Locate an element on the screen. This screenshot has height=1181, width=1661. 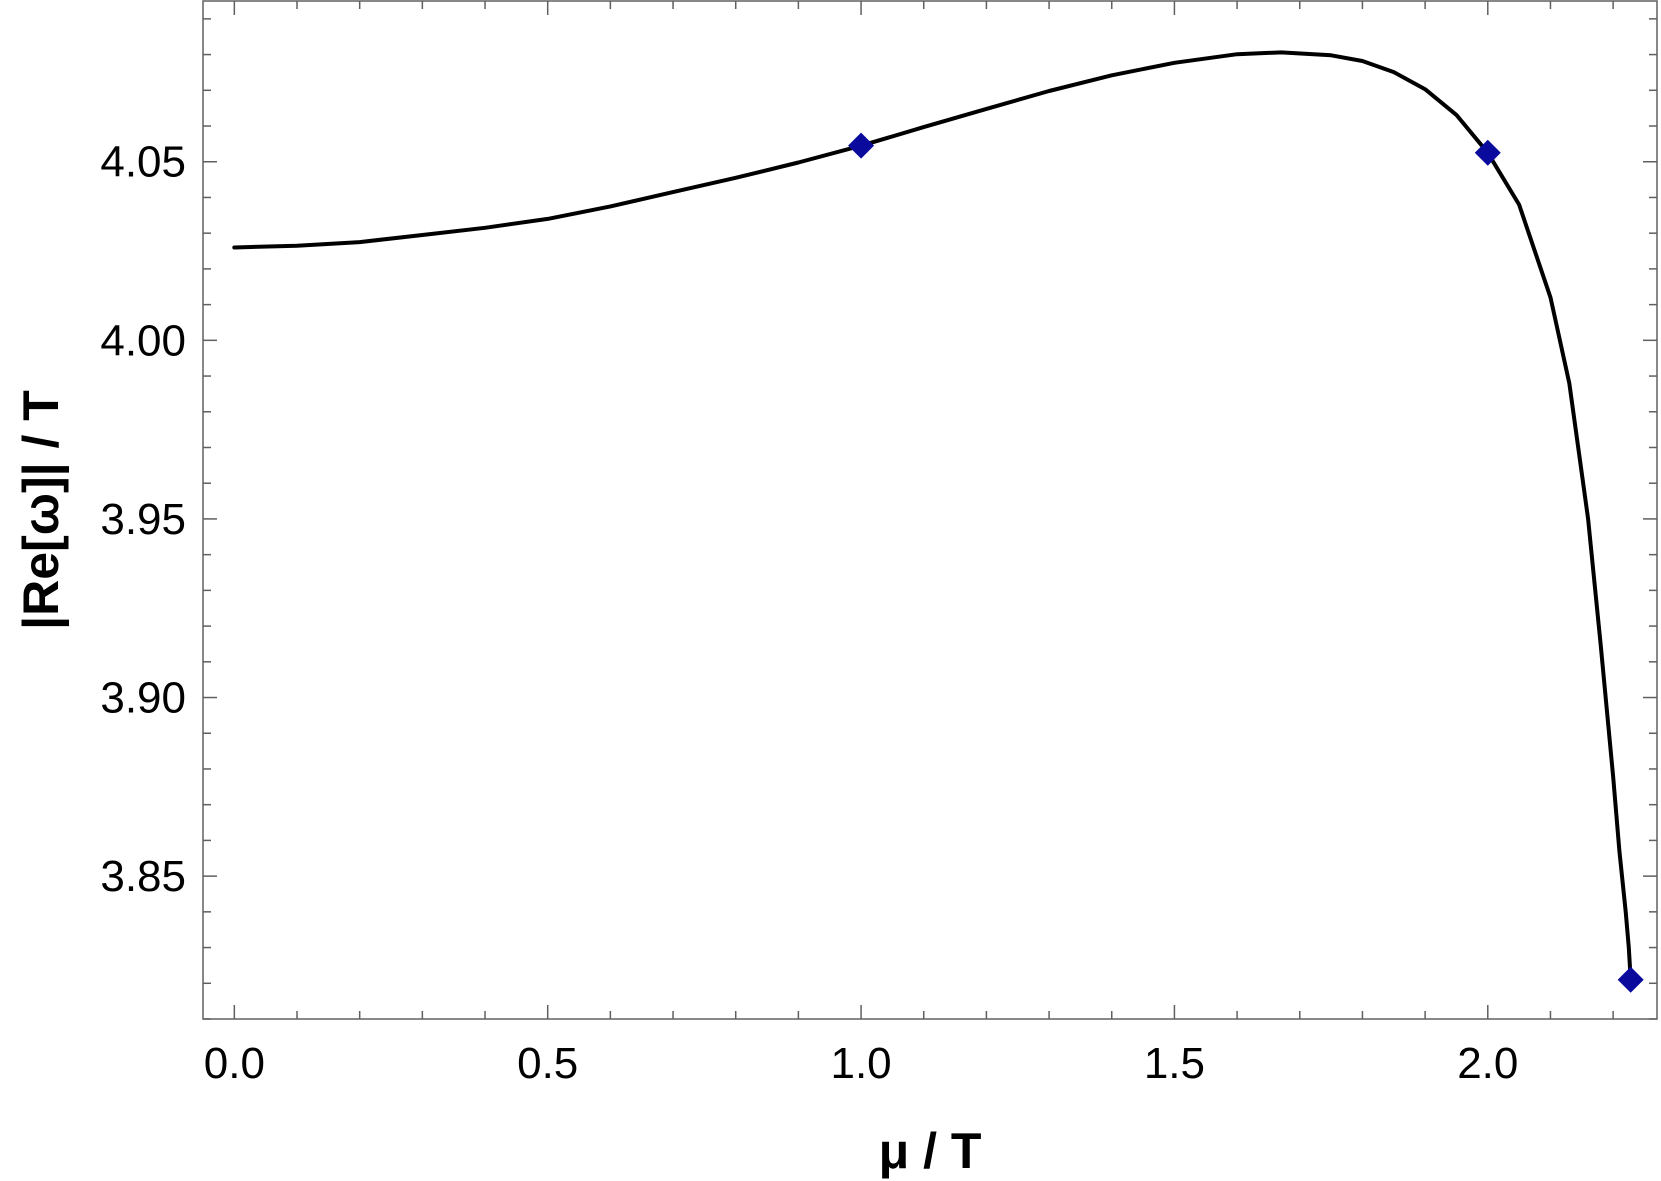
x-tick-label: 0.5 is located at coordinates (547, 1063).